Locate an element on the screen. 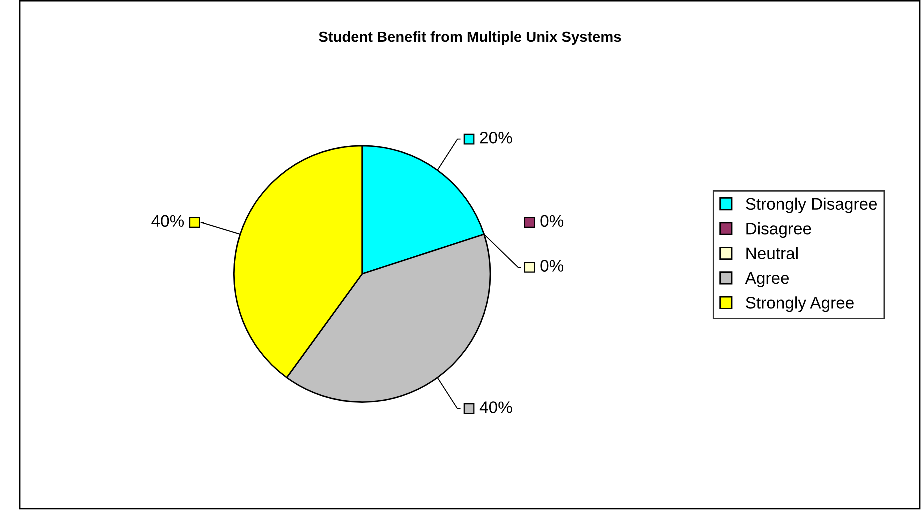 Image resolution: width=922 pixels, height=510 pixels. legend-label: Strongly Disagree is located at coordinates (812, 206).